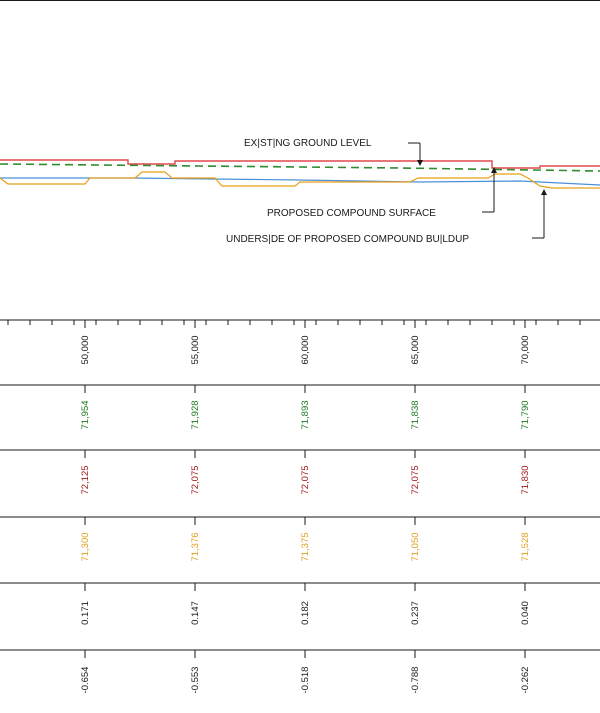 This screenshot has height=713, width=600. Describe the element at coordinates (415, 414) in the screenshot. I see `existing-level-value: 71,838` at that location.